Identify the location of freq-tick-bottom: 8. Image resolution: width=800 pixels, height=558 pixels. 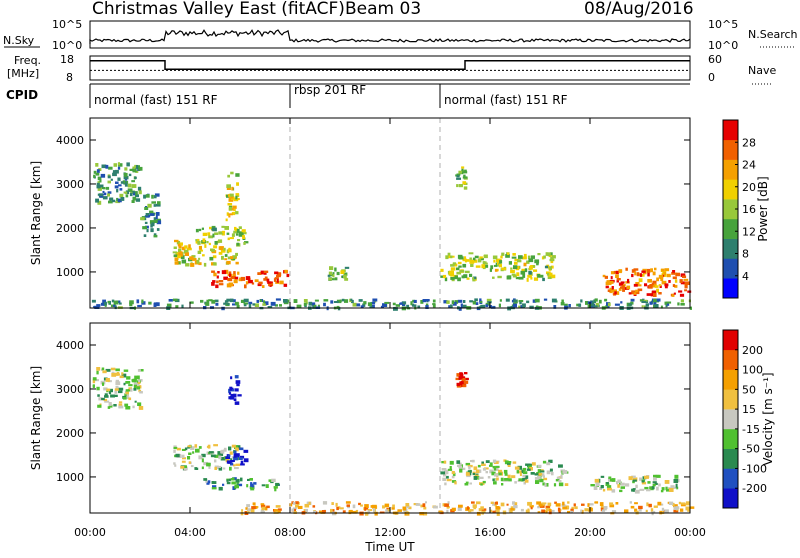
(69, 77).